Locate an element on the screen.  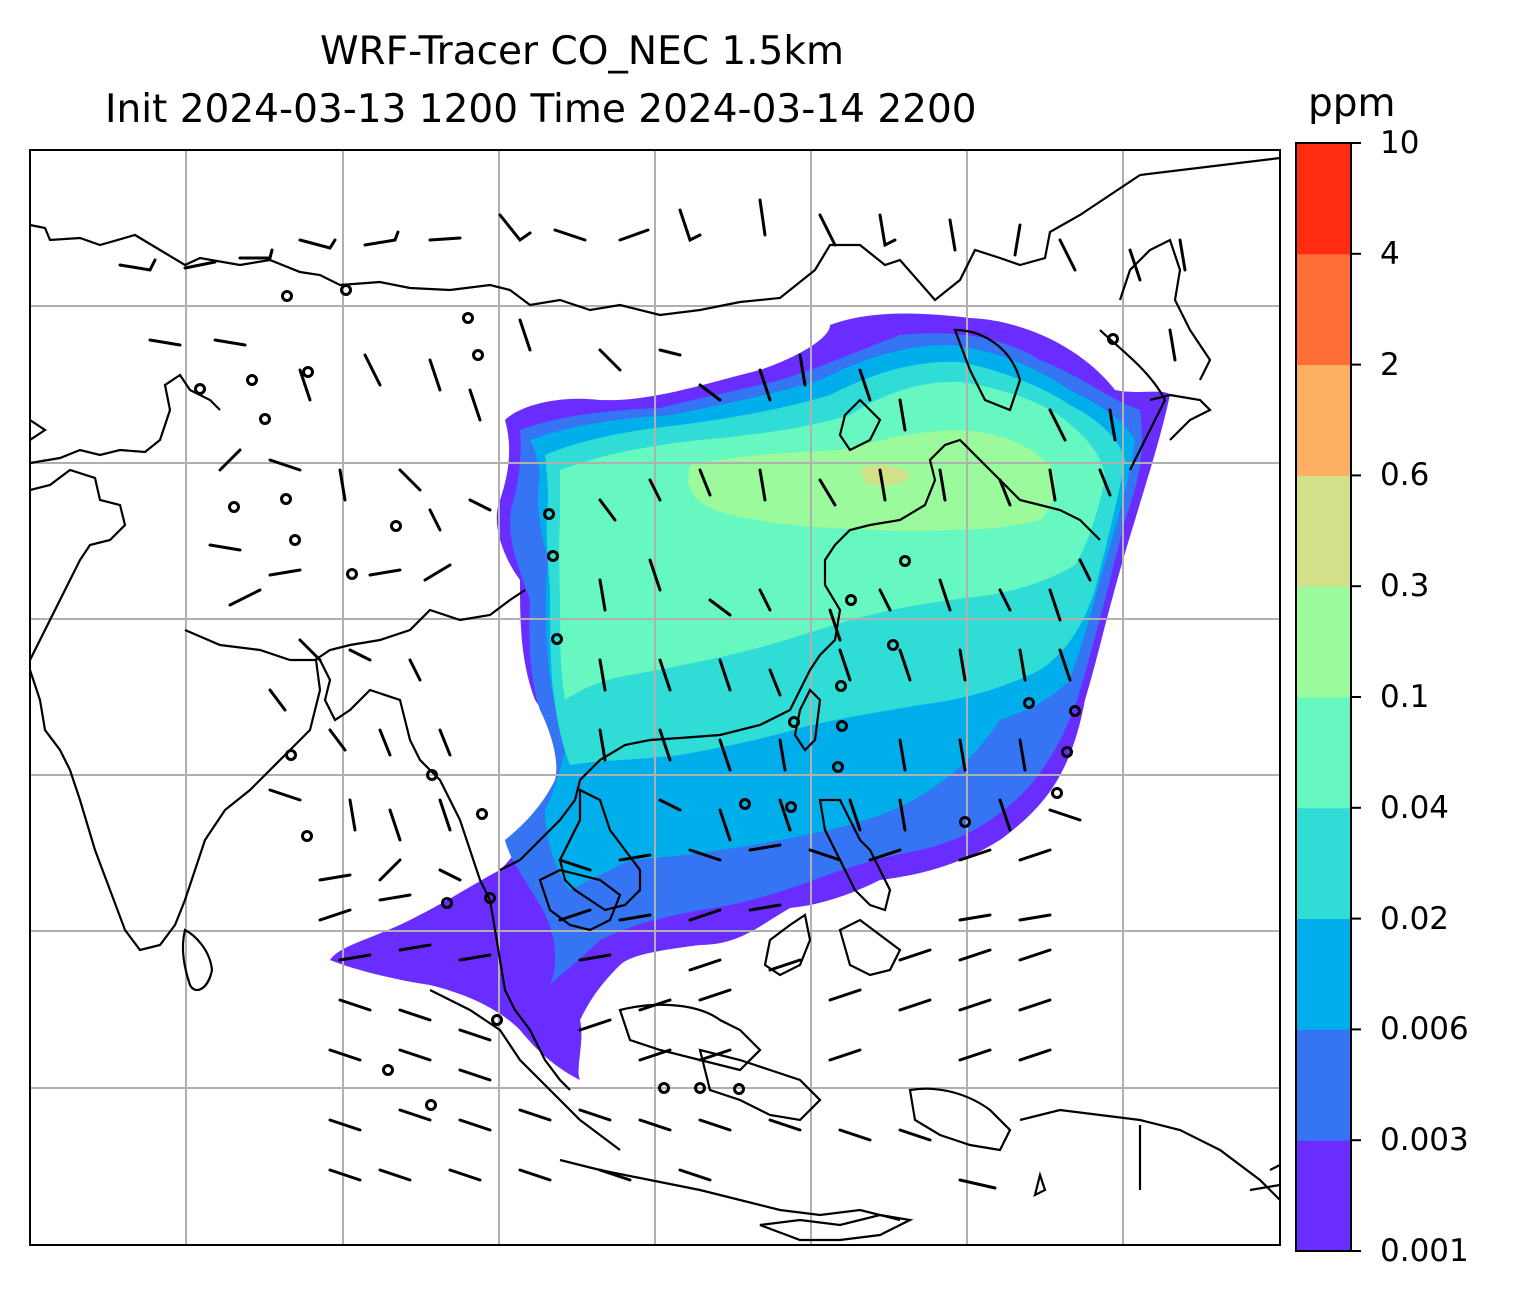
colorbar-frame is located at coordinates (1323, 697).